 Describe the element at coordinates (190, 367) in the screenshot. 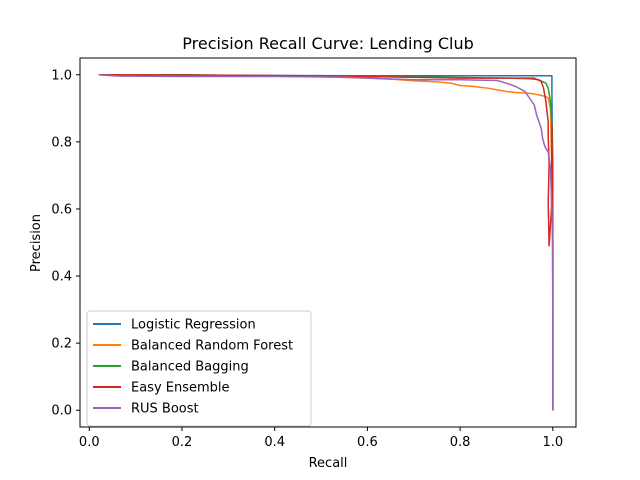

I see `legend-label-2: Balanced Bagging` at that location.